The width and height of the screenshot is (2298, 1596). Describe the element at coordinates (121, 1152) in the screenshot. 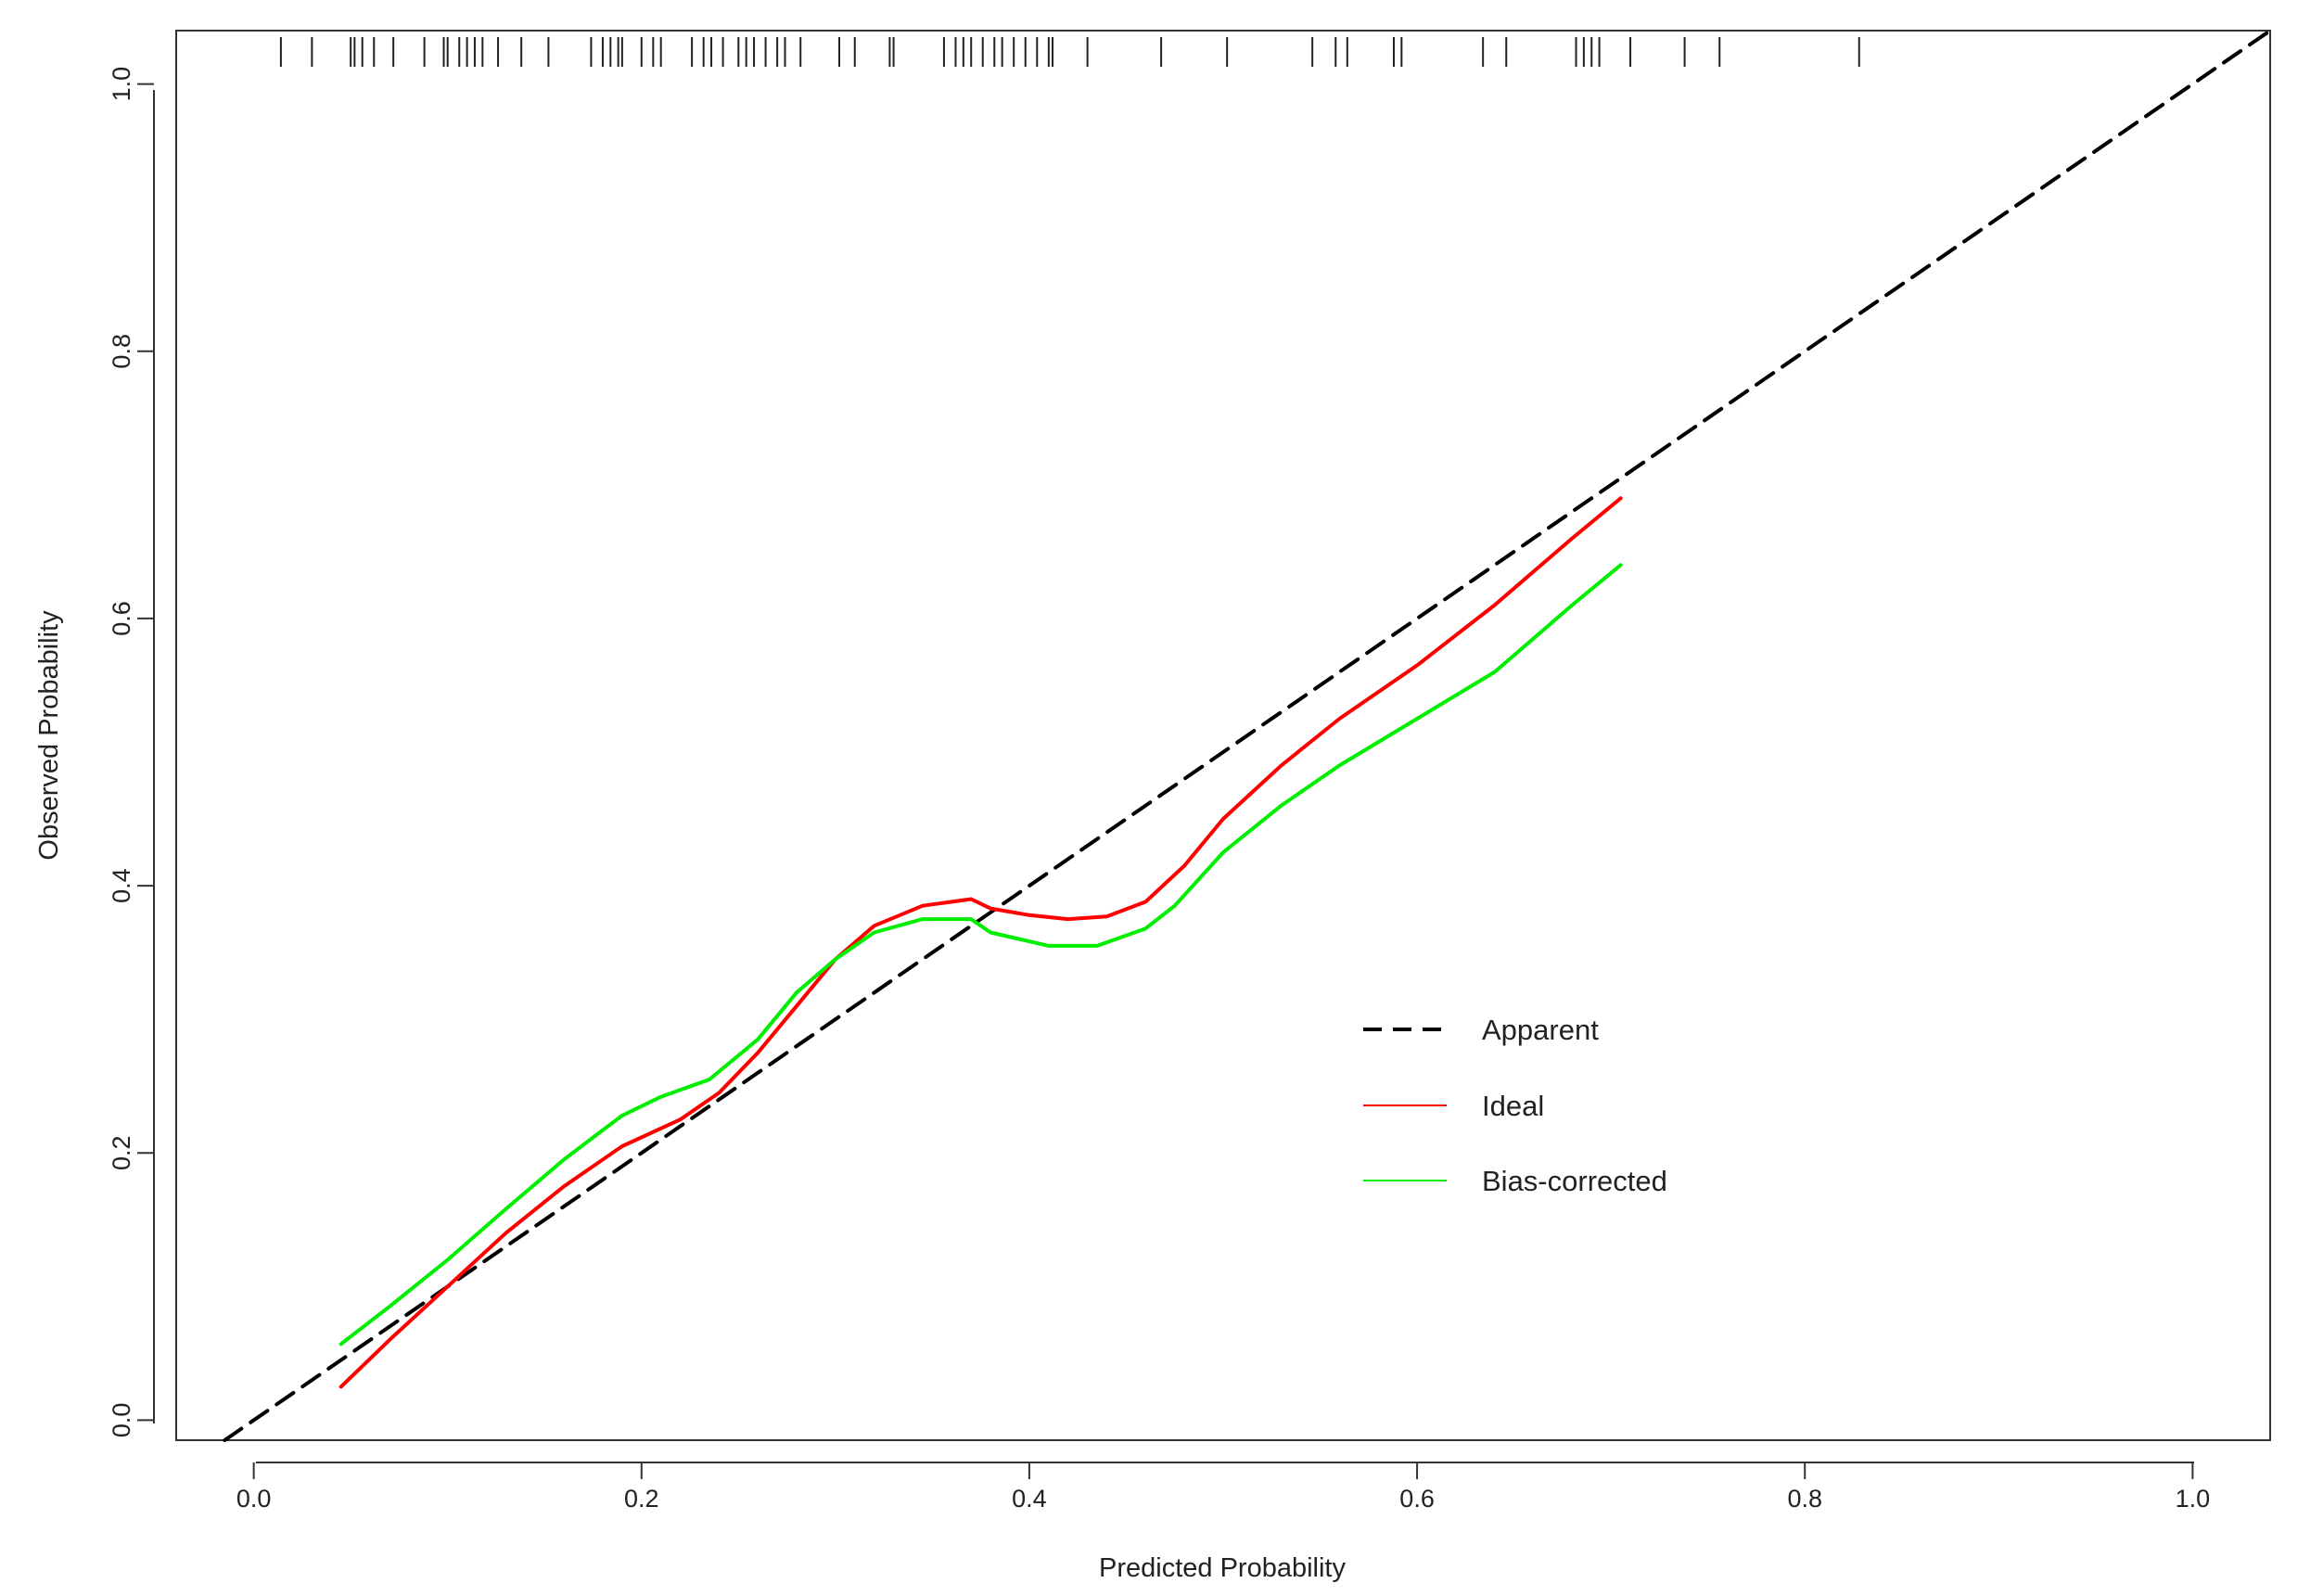

I see `y-tick-label: 0.2` at that location.